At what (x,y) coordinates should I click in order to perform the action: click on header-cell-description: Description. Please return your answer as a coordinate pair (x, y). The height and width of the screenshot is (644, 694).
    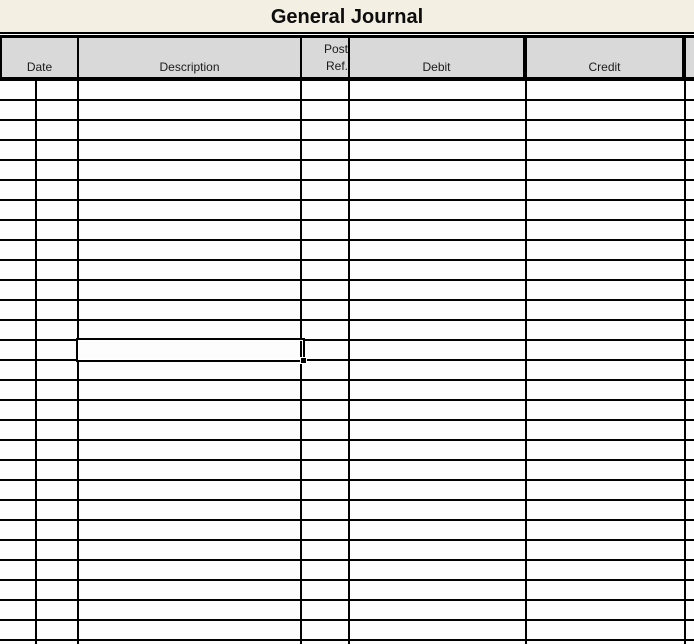
    Looking at the image, I should click on (190, 57).